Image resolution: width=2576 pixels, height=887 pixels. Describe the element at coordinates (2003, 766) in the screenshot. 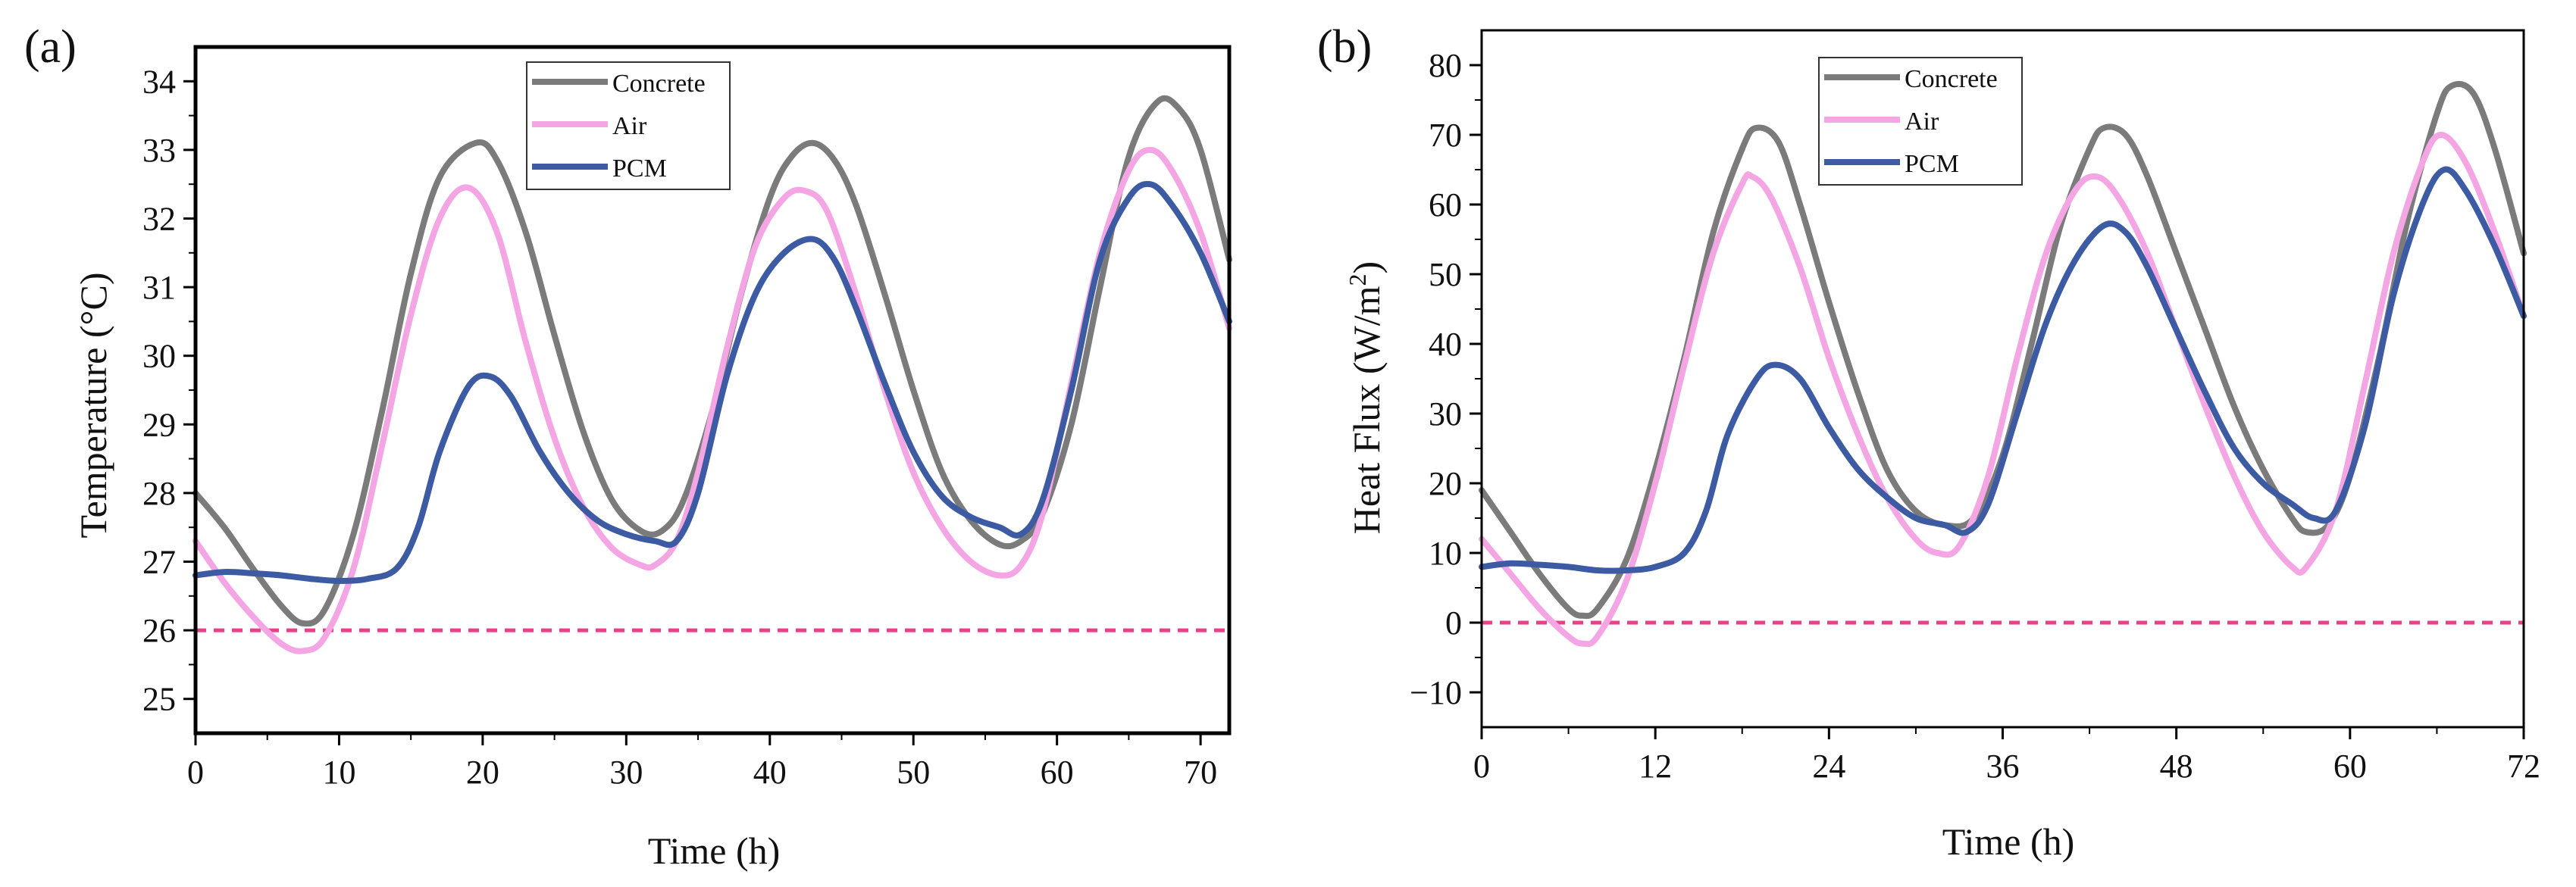

I see `panel-b-x-tick-label: 36` at that location.